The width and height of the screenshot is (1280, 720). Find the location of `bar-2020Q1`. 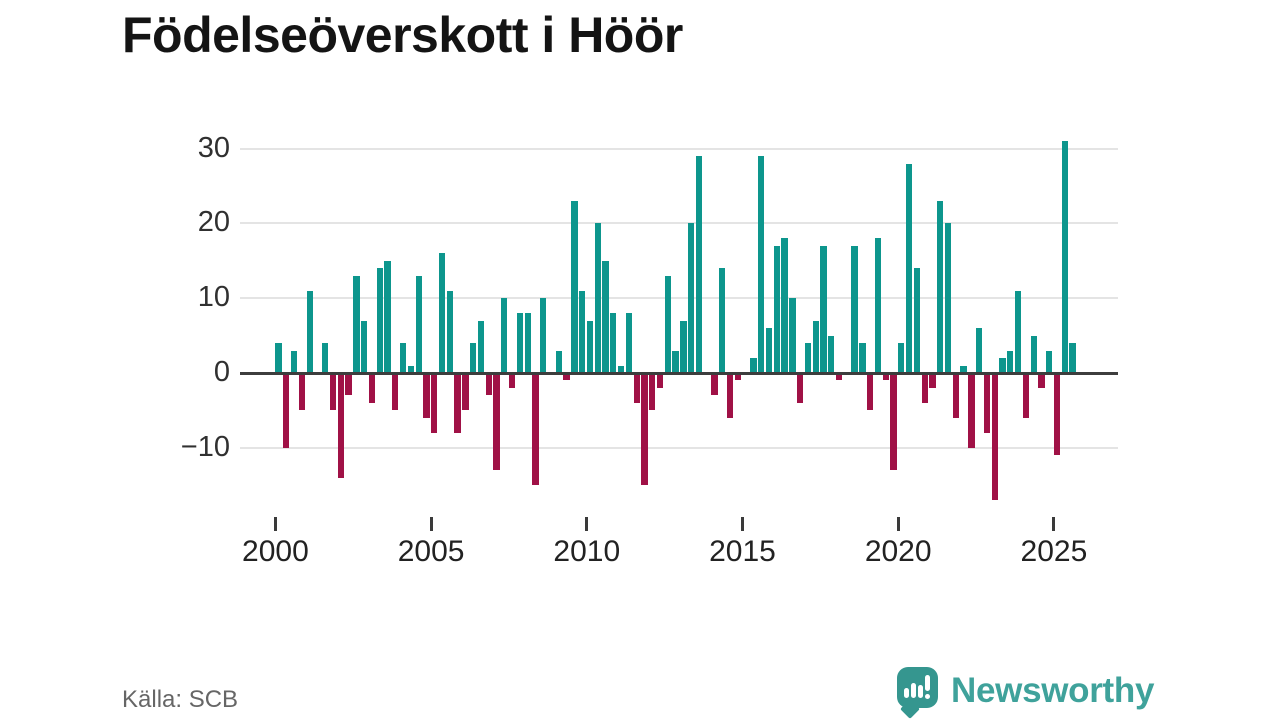

bar-2020Q1 is located at coordinates (901, 358).